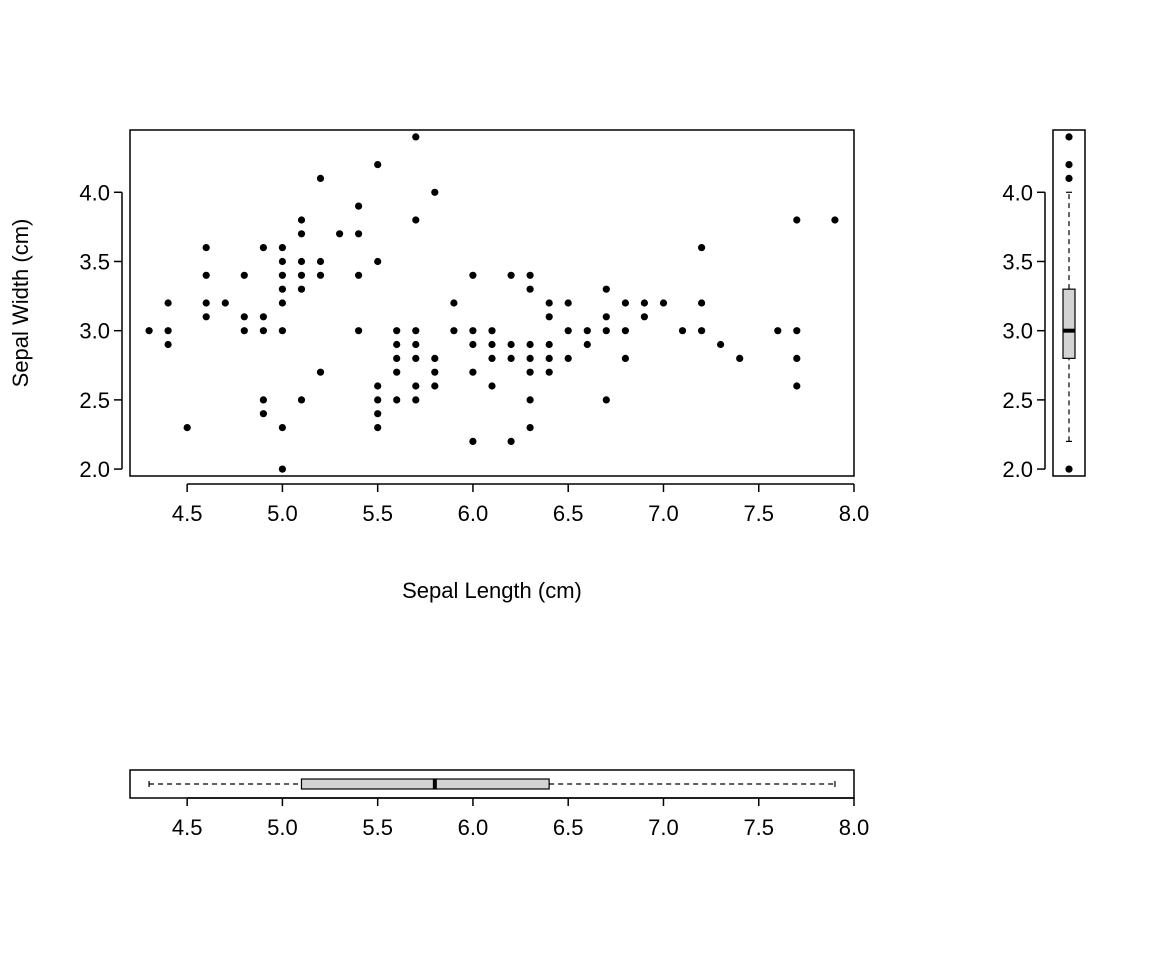 The width and height of the screenshot is (1152, 960). I want to click on length-boxplot-panel: 4.5 5.0 5.5 6.0 6.5 7.0 7.5 8.0, so click(499, 804).